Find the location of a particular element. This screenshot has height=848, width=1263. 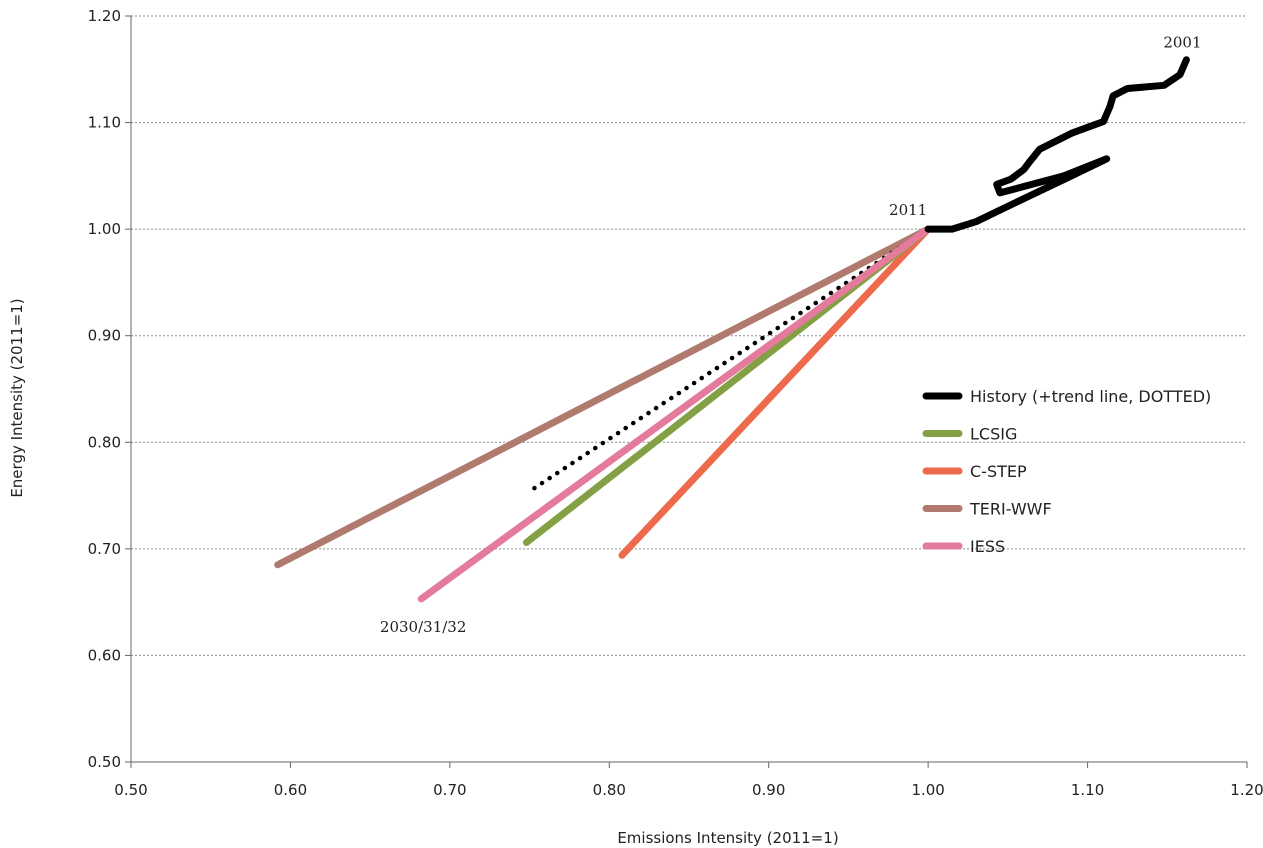

x-tick-label: 0.60 is located at coordinates (290, 790).